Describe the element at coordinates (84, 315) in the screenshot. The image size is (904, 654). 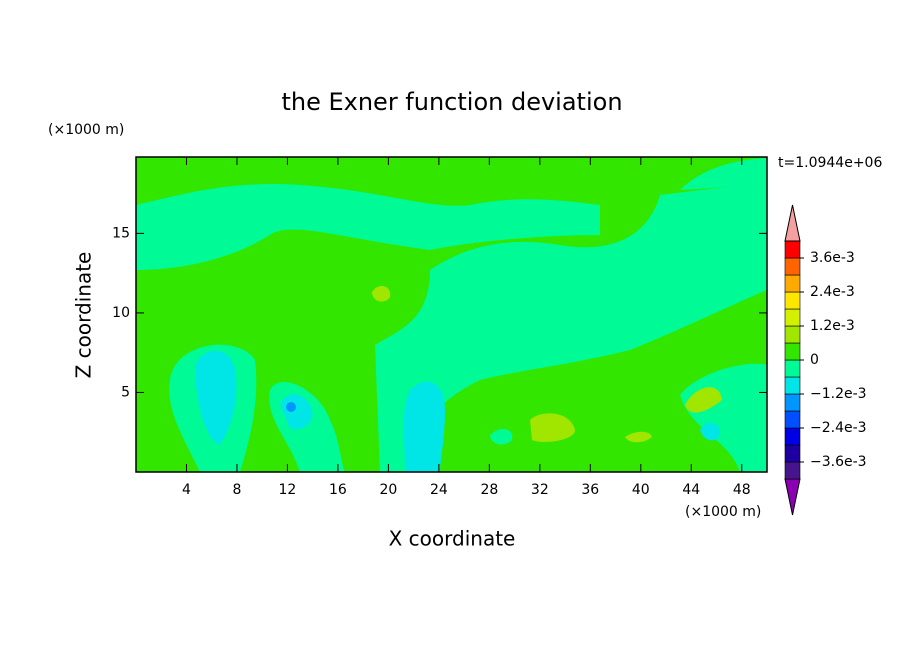
I see `y-axis-label: Z coordinate` at that location.